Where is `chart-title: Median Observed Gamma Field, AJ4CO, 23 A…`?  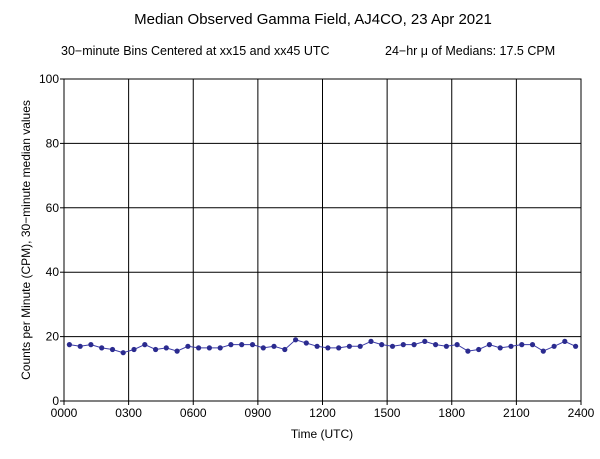 chart-title: Median Observed Gamma Field, AJ4CO, 23 A… is located at coordinates (313, 19).